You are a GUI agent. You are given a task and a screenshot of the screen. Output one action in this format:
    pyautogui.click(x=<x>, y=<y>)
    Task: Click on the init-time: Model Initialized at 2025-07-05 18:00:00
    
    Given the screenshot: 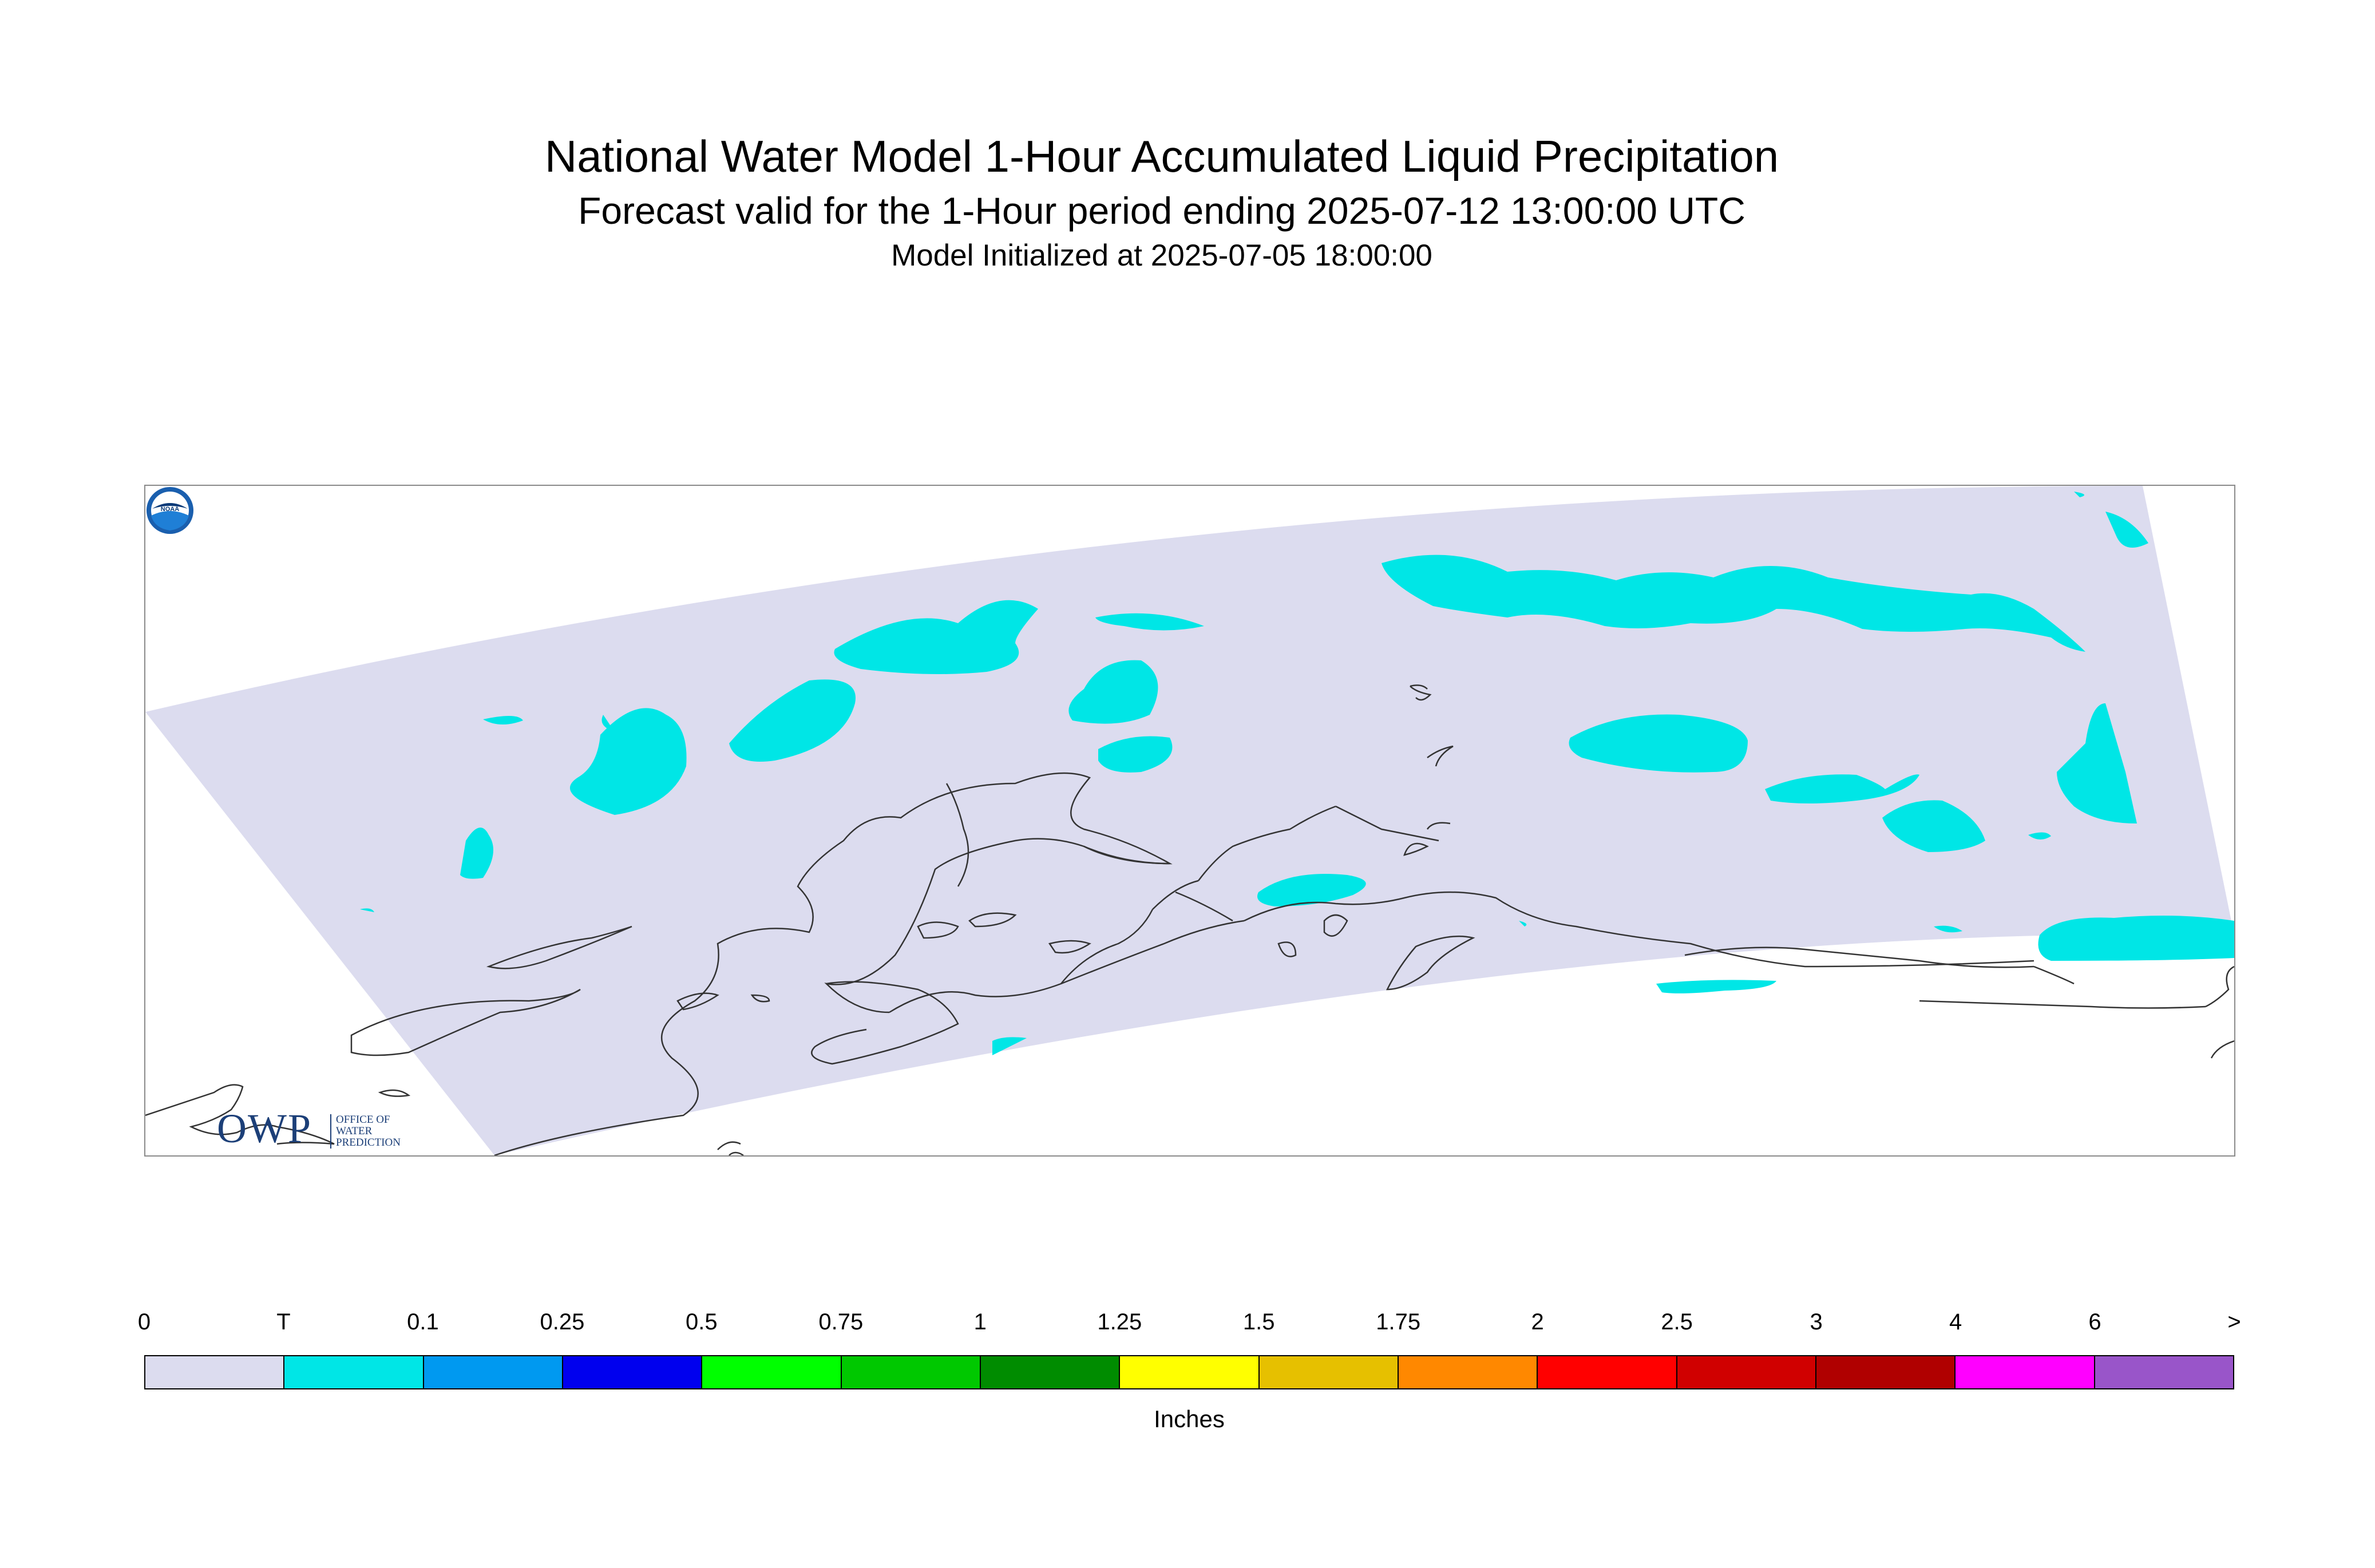 What is the action you would take?
    pyautogui.click(x=1161, y=255)
    